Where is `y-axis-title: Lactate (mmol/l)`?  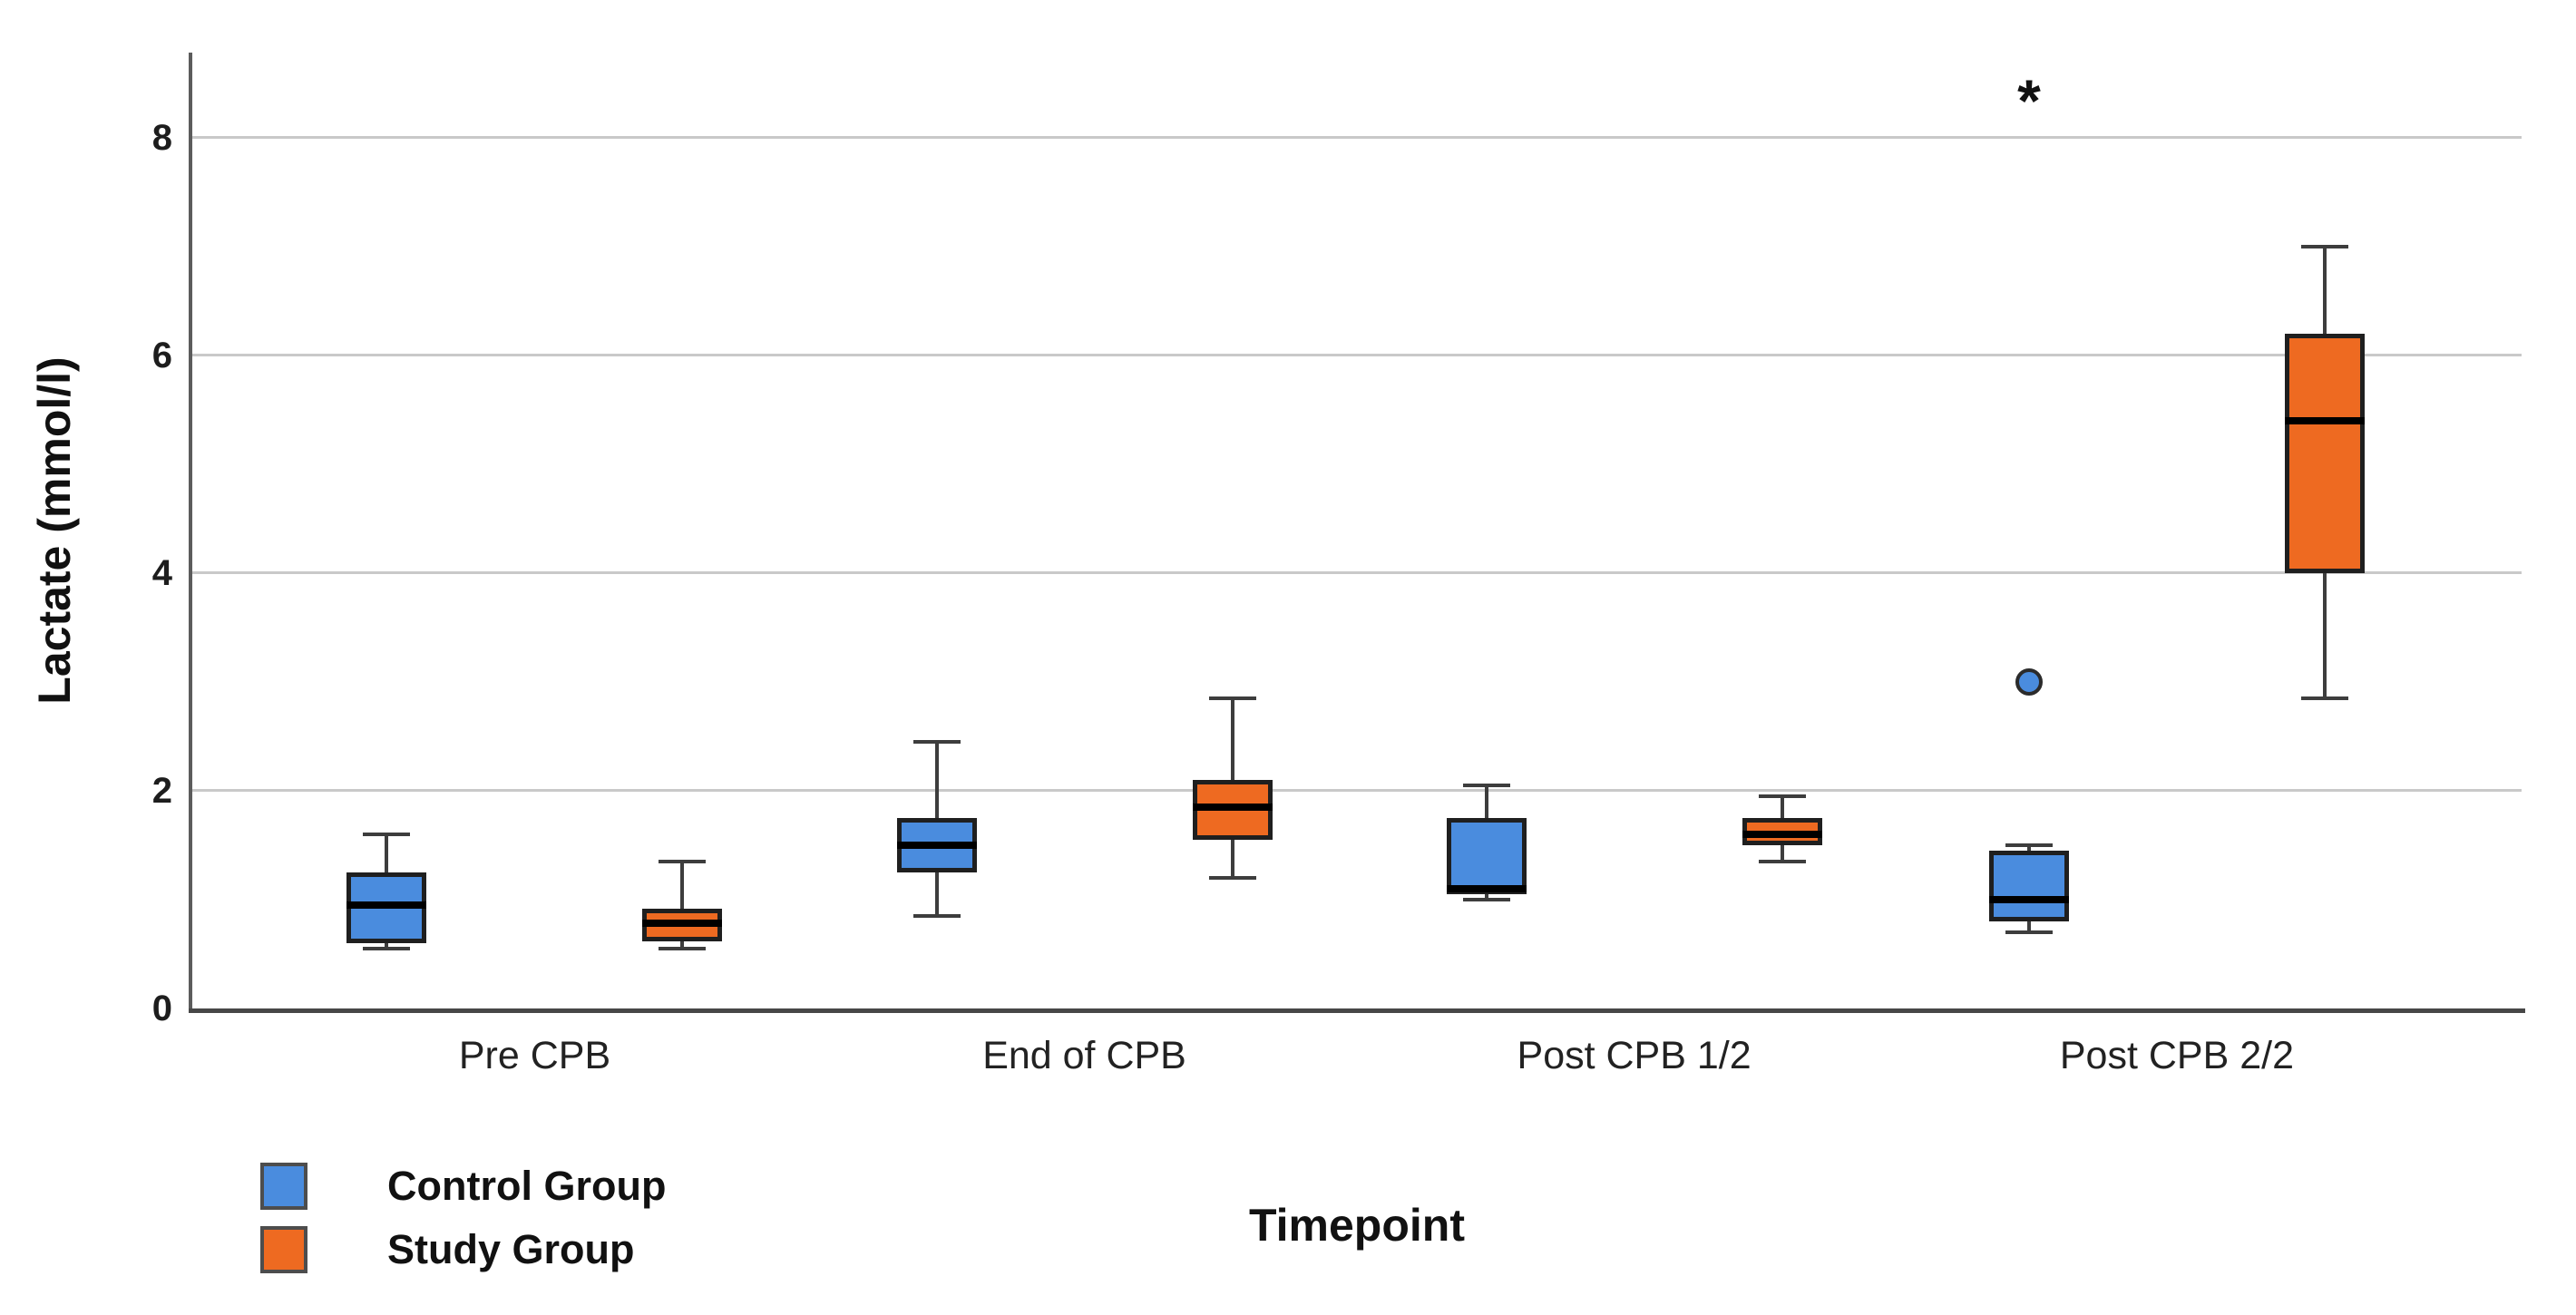
y-axis-title: Lactate (mmol/l) is located at coordinates (54, 531).